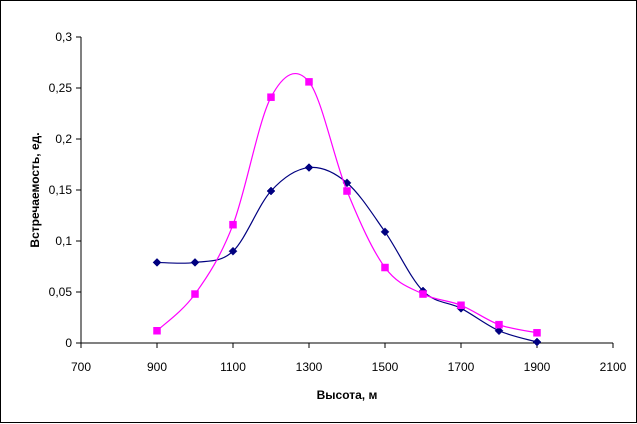 This screenshot has width=637, height=424. I want to click on x-tick-label: 1100, so click(233, 367).